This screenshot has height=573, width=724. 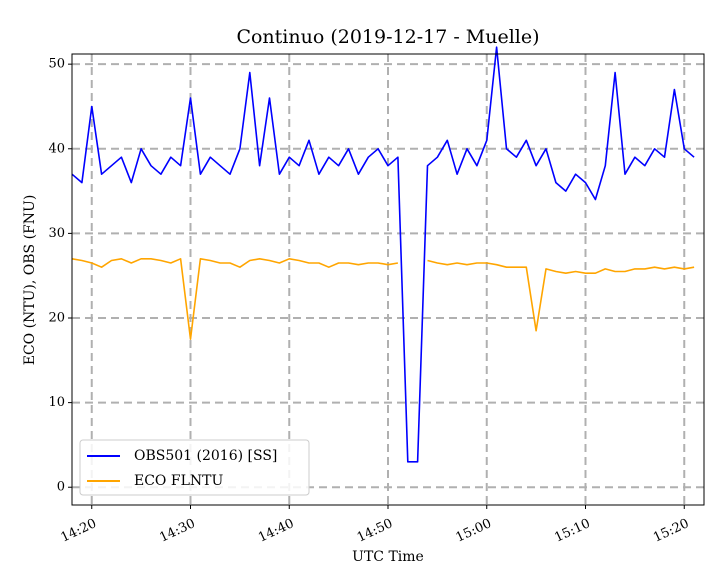 What do you see at coordinates (474, 530) in the screenshot?
I see `x-tick-label: 15:00` at bounding box center [474, 530].